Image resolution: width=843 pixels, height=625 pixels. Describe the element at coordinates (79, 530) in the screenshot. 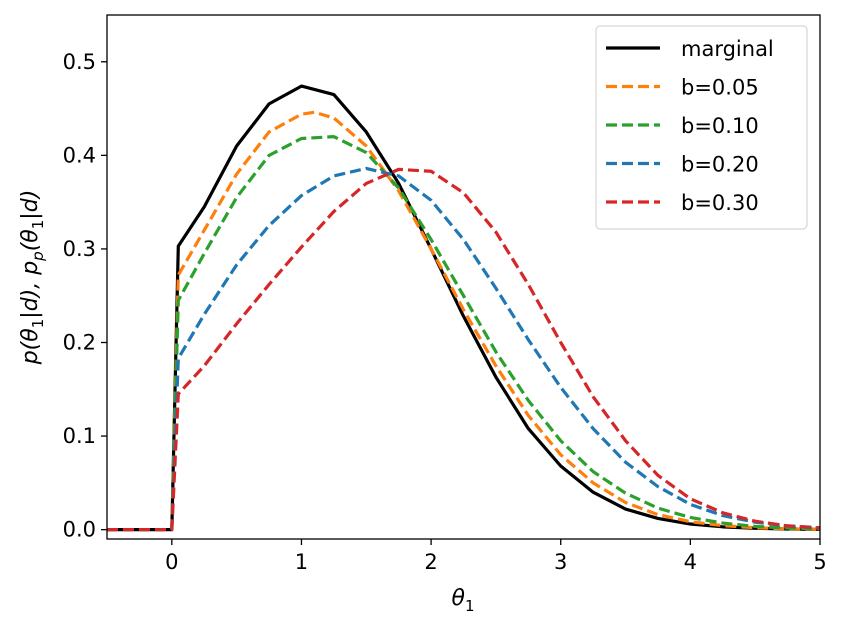

I see `y-tick-label: 0.0` at that location.